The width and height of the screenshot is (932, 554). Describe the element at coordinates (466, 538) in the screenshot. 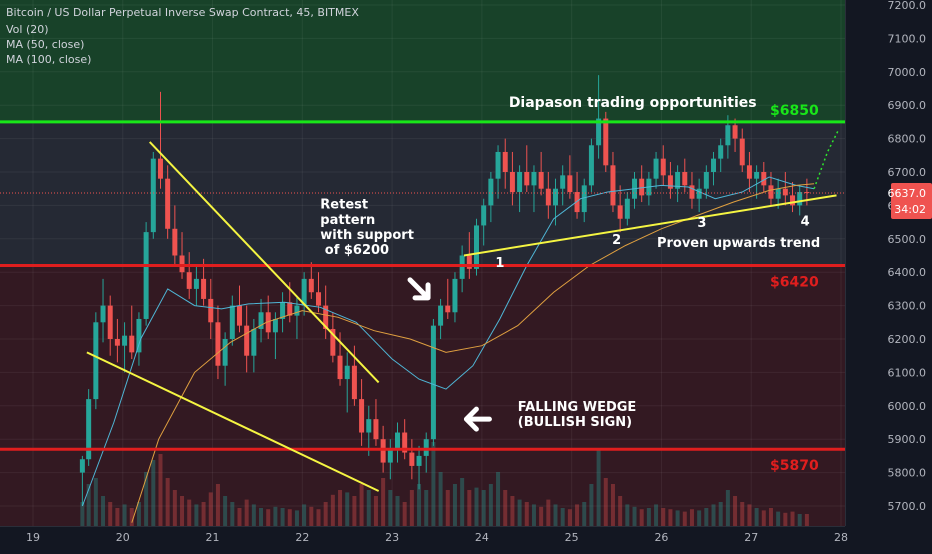

I see `time-axis` at that location.